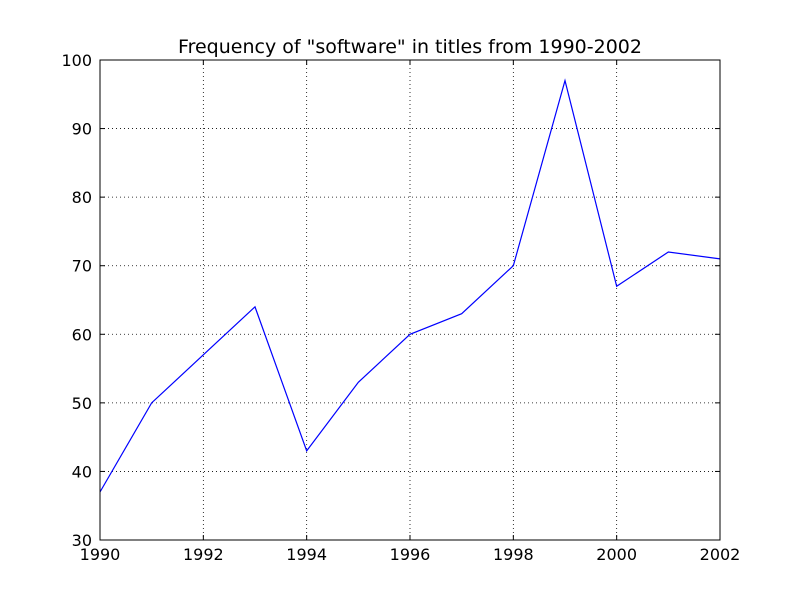 This screenshot has width=800, height=600. I want to click on y-tick-label: 80, so click(82, 197).